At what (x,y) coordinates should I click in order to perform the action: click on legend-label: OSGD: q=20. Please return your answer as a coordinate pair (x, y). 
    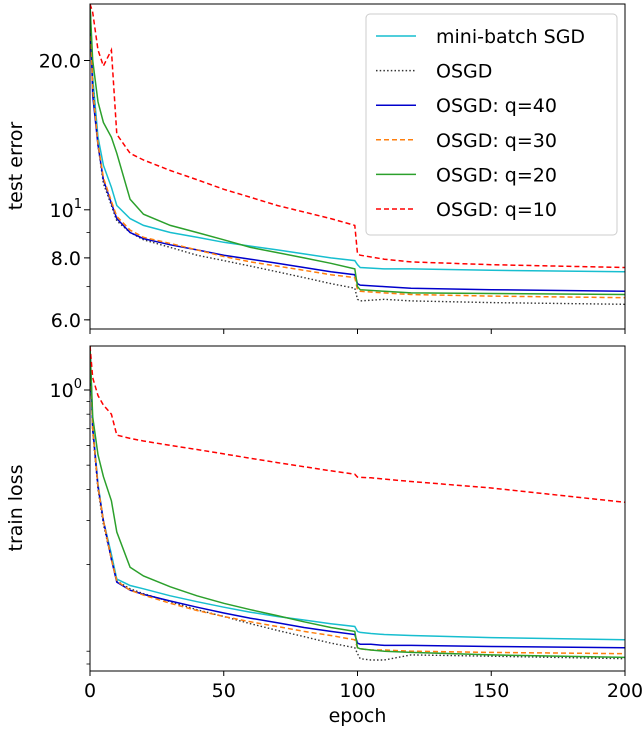
    Looking at the image, I should click on (496, 175).